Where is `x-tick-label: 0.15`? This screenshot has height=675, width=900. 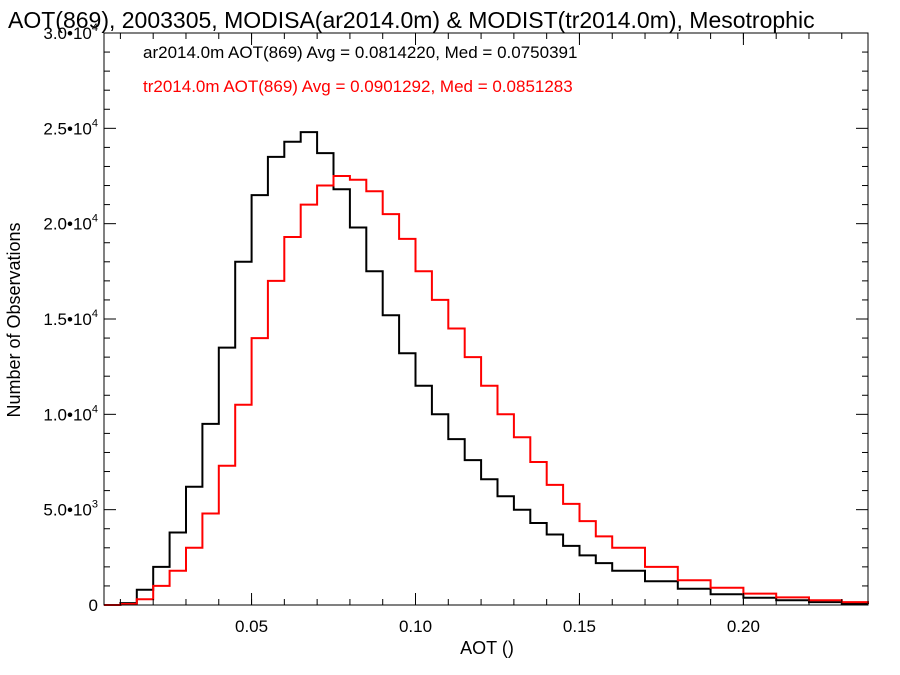 x-tick-label: 0.15 is located at coordinates (579, 626).